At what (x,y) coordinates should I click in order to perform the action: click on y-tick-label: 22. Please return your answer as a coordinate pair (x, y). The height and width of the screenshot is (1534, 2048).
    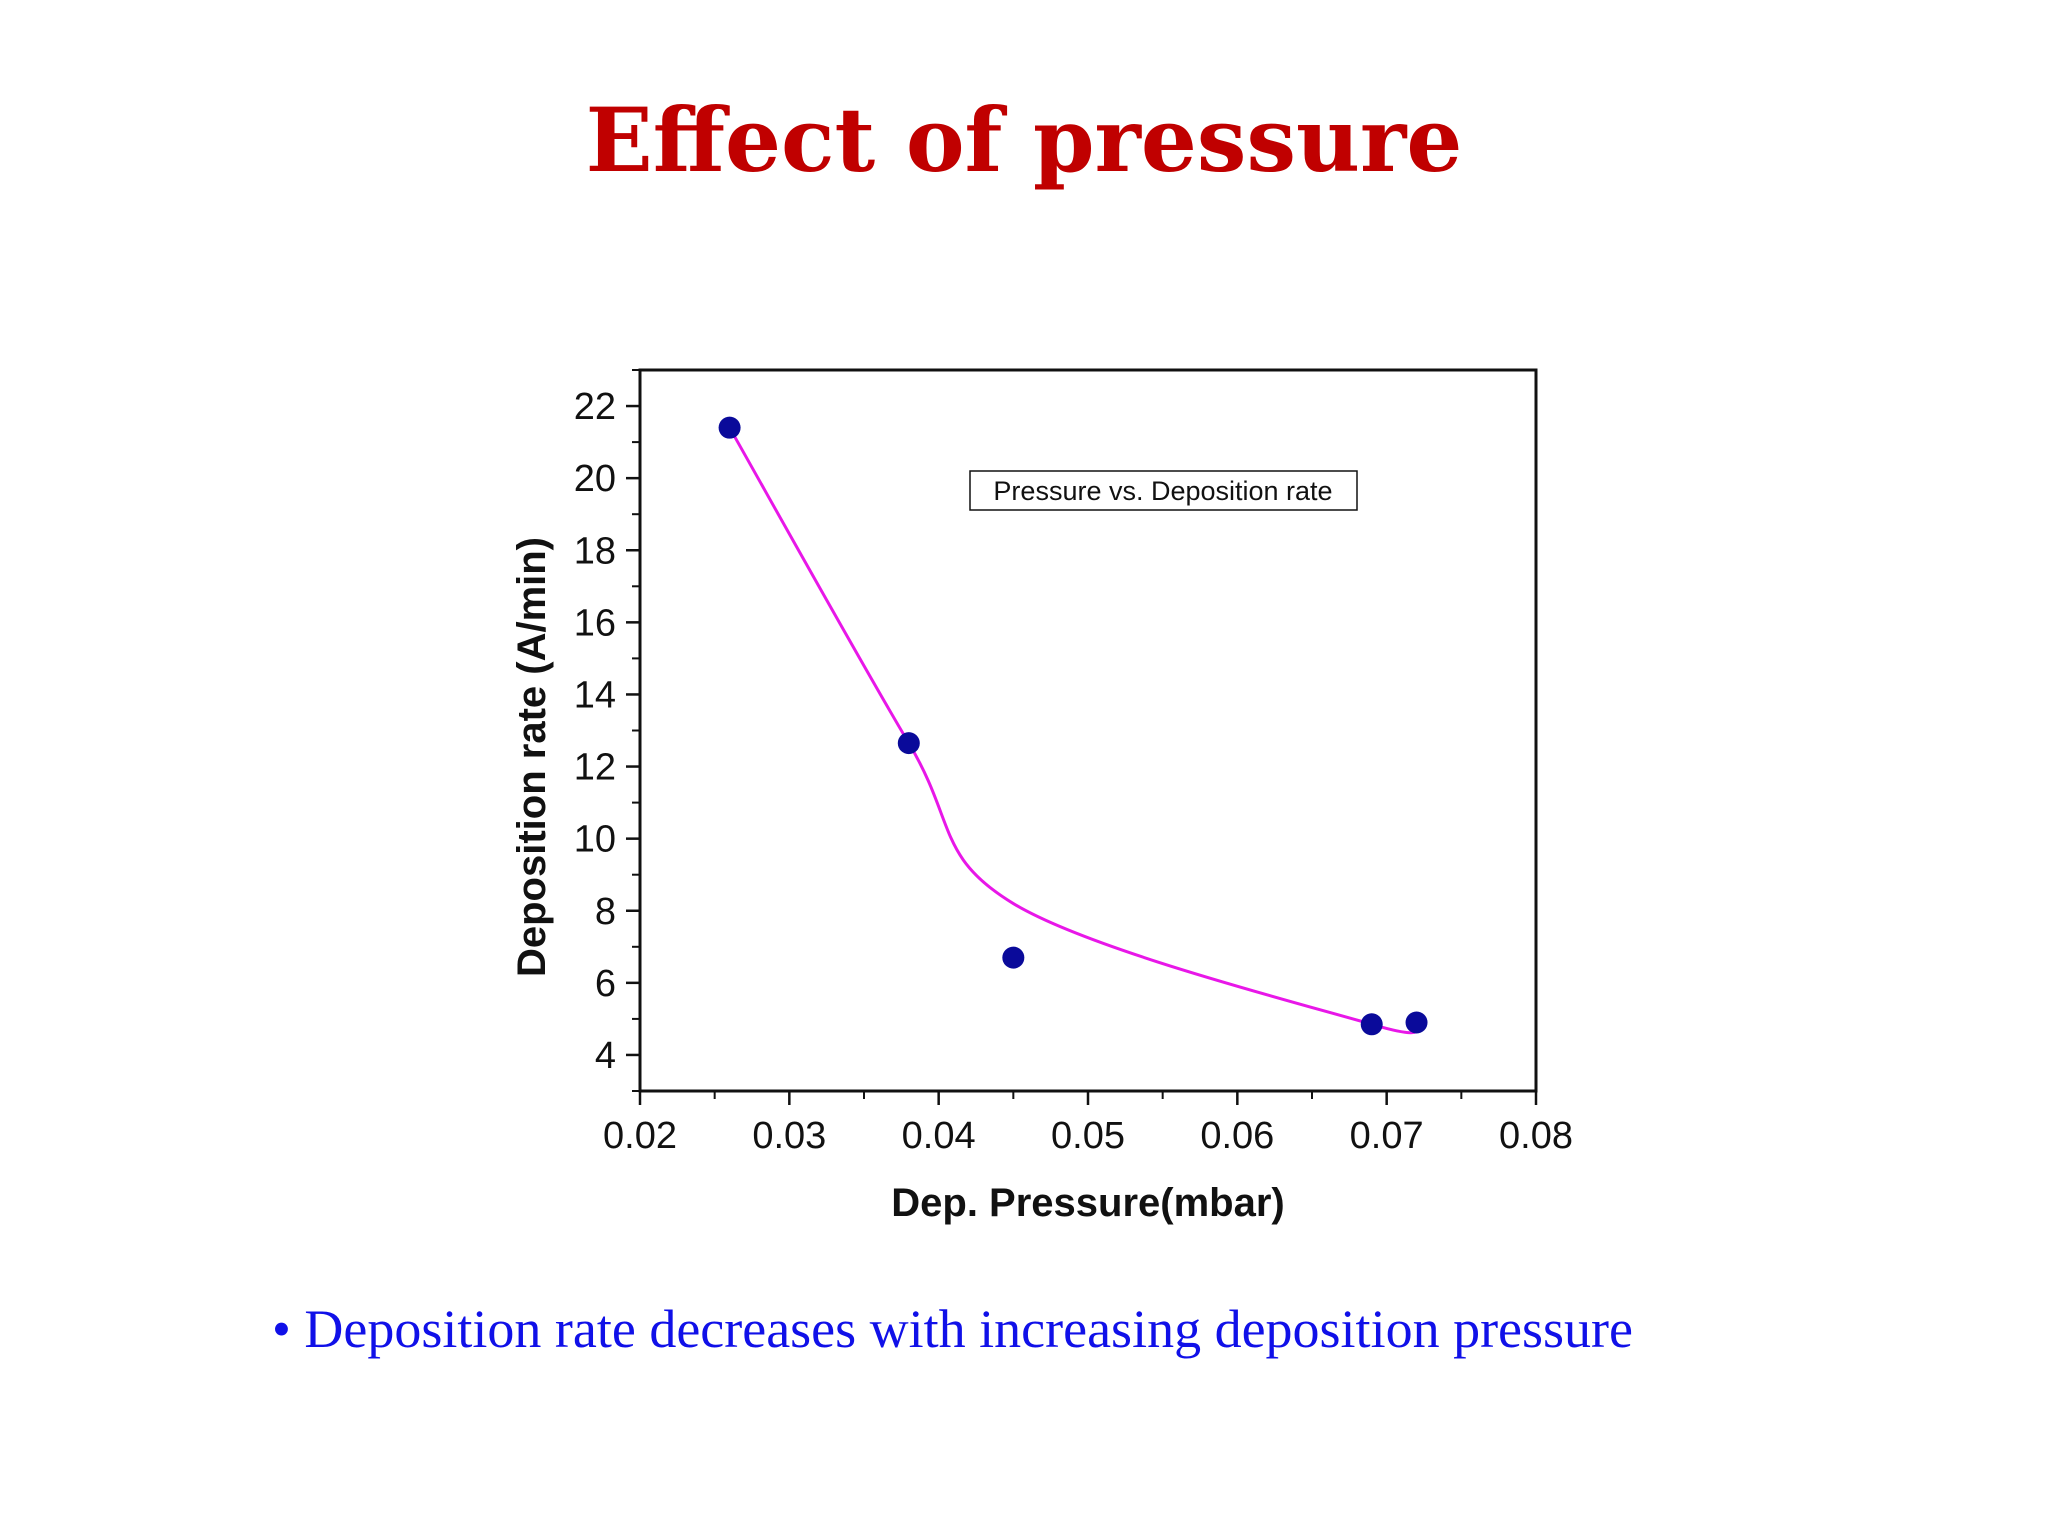
    Looking at the image, I should click on (595, 407).